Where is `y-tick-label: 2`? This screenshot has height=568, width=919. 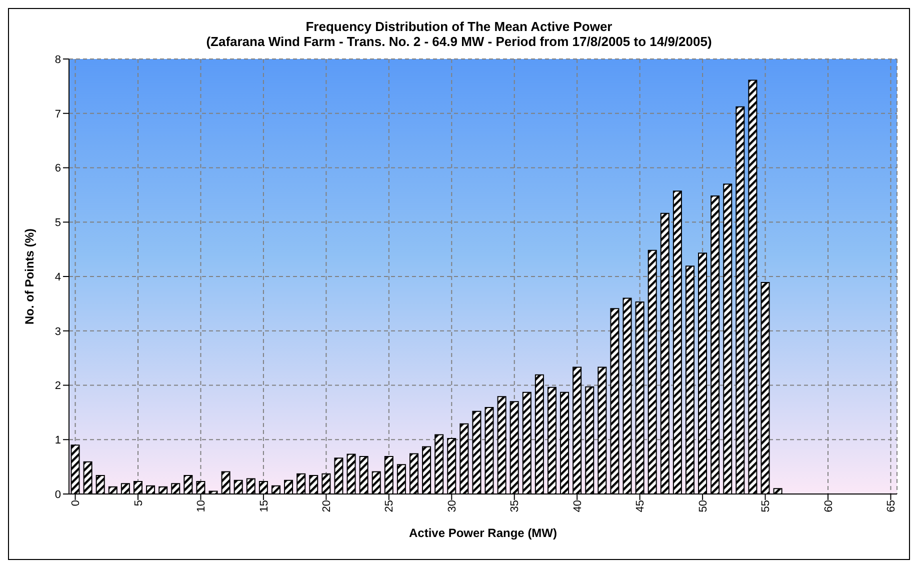
y-tick-label: 2 is located at coordinates (57, 386).